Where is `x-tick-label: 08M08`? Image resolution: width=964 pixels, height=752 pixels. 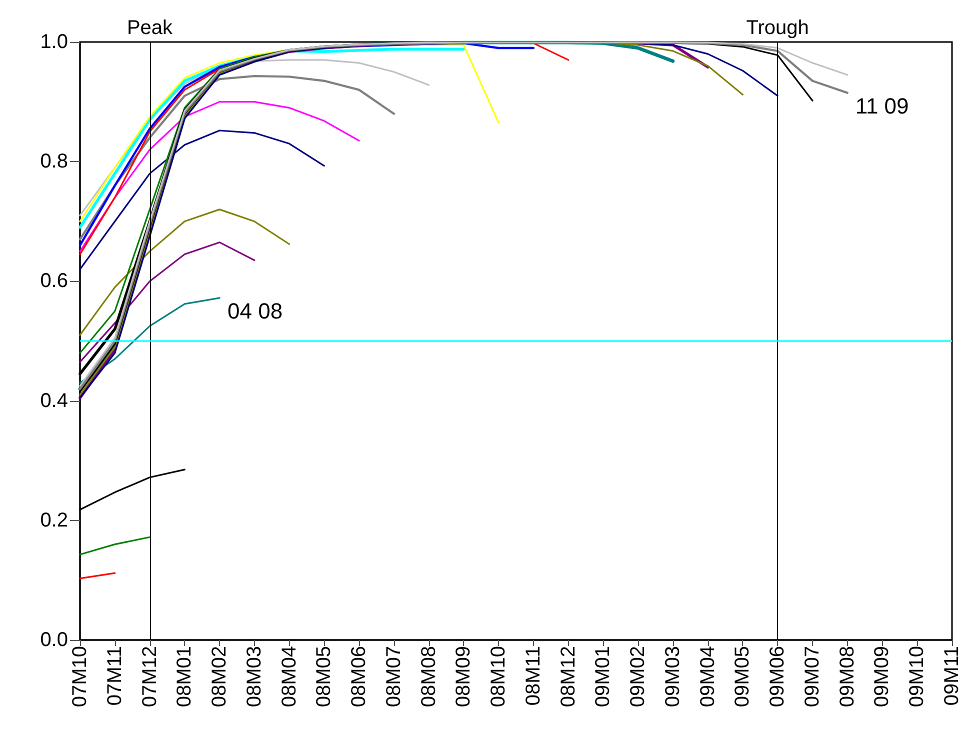 x-tick-label: 08M08 is located at coordinates (429, 677).